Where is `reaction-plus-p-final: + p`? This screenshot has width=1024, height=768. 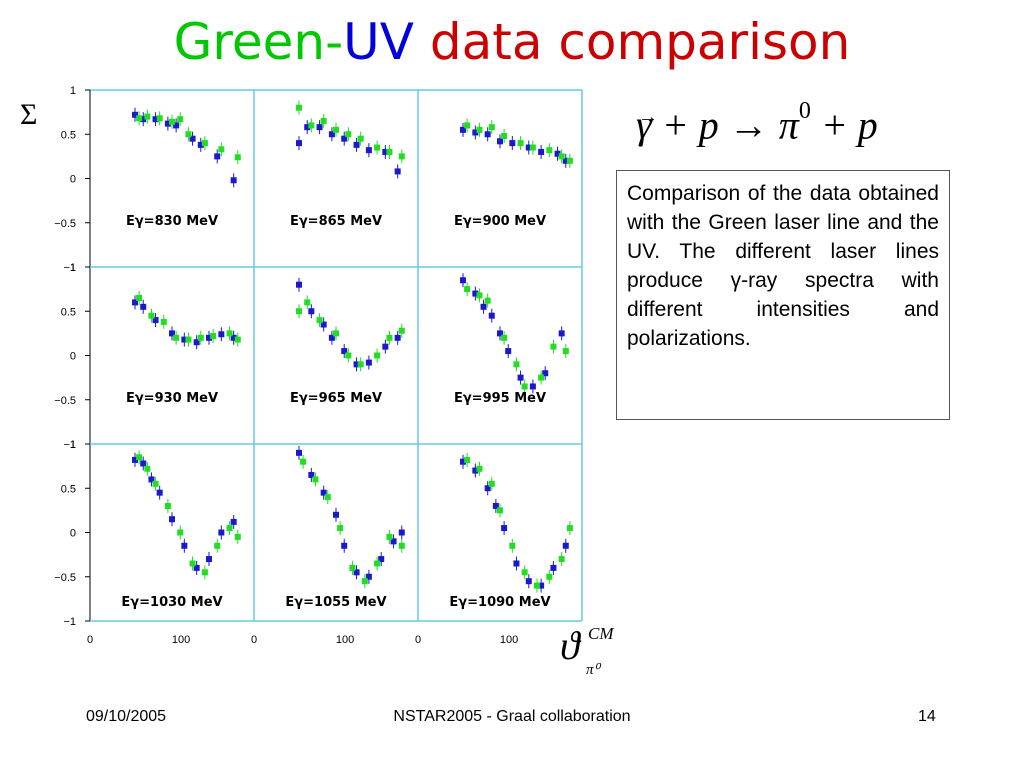 reaction-plus-p-final: + p is located at coordinates (849, 125).